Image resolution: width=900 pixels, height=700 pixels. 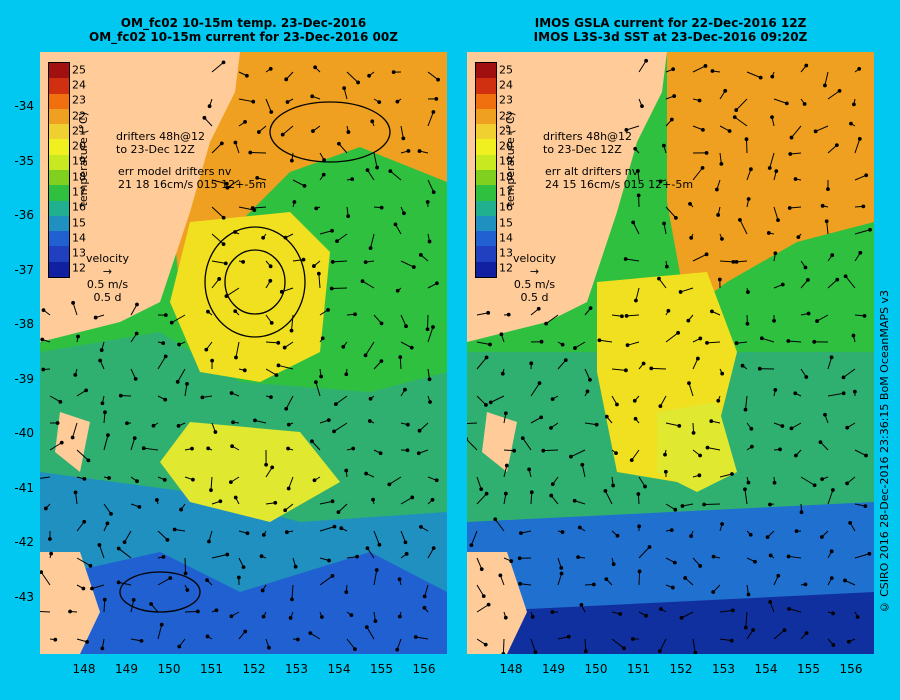 What do you see at coordinates (155, 149) in the screenshot?
I see `drifters-line2: to 23-Dec 12Z` at bounding box center [155, 149].